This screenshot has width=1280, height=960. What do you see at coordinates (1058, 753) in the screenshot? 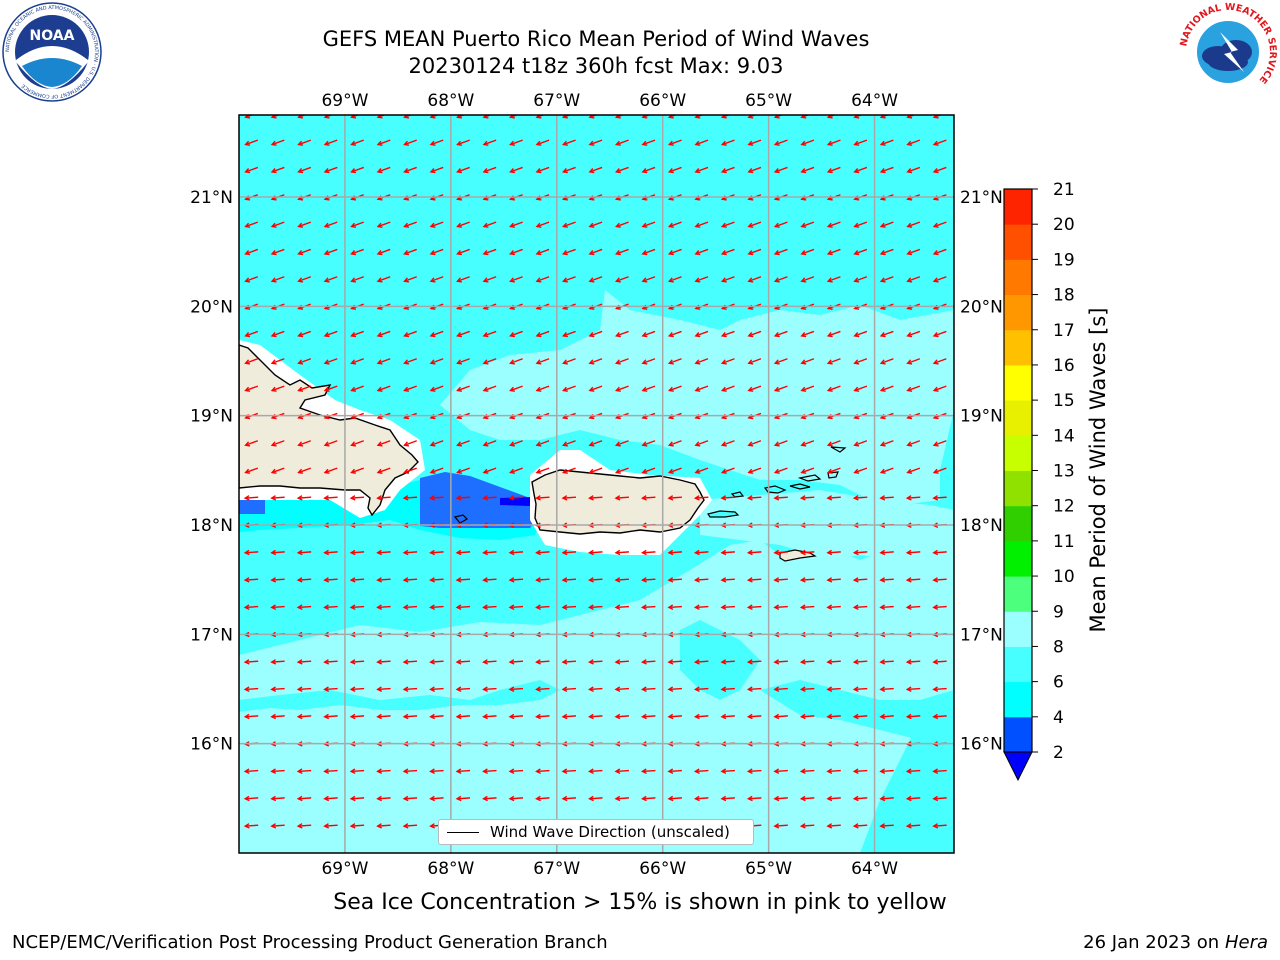
I see `colorbar-tick-label: 2` at bounding box center [1058, 753].